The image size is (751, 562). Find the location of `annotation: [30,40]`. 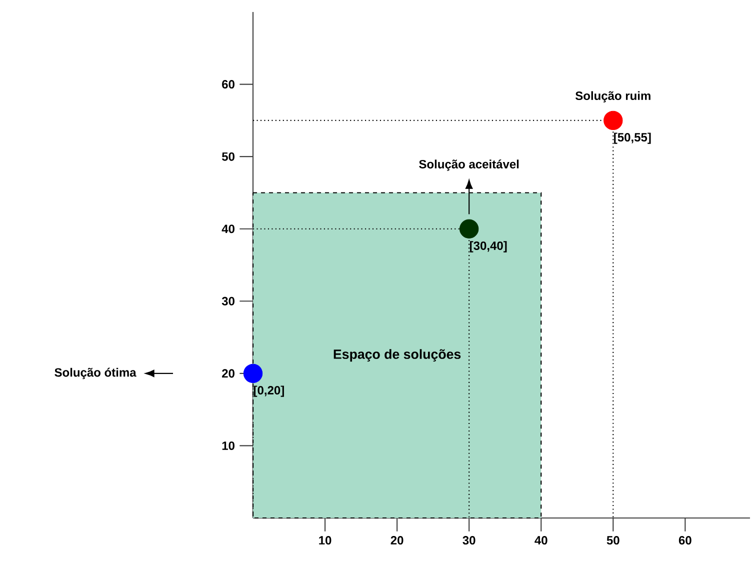

annotation: [30,40] is located at coordinates (488, 246).